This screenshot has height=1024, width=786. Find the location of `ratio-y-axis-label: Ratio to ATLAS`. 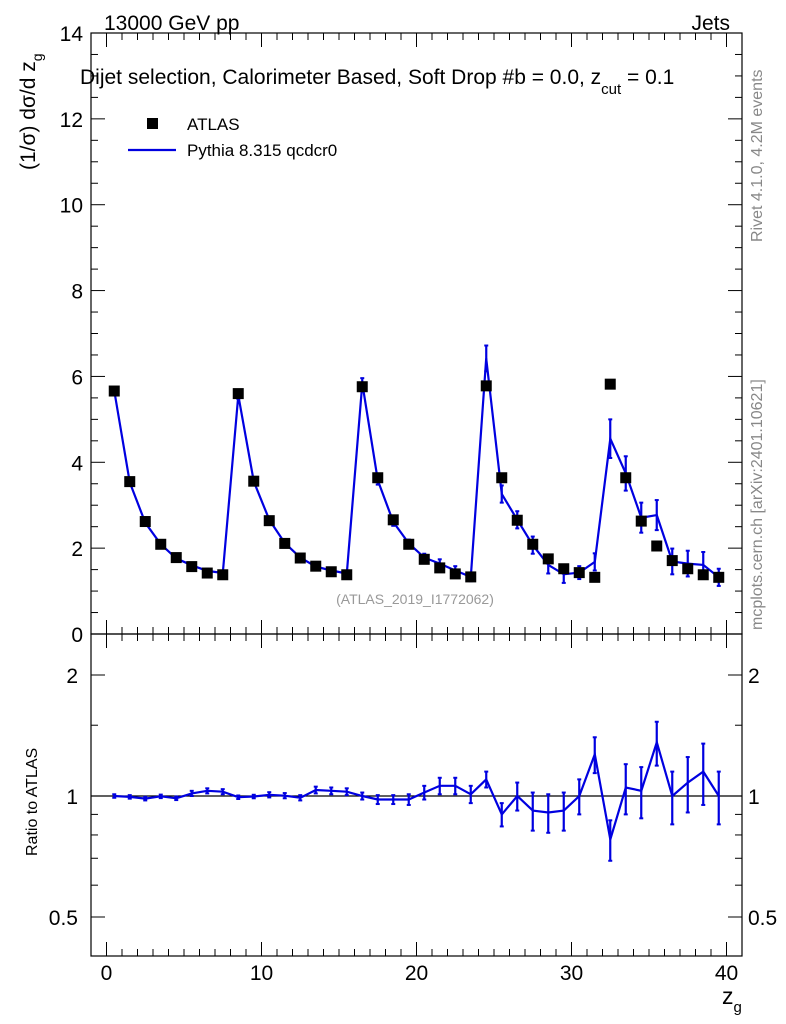

ratio-y-axis-label: Ratio to ATLAS is located at coordinates (32, 802).